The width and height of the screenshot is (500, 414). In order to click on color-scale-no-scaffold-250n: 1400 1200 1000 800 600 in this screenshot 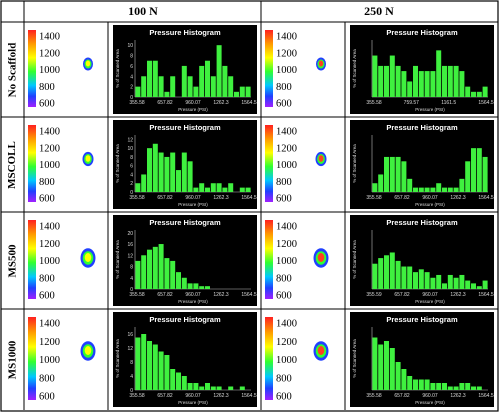, I will do `click(281, 70)`.